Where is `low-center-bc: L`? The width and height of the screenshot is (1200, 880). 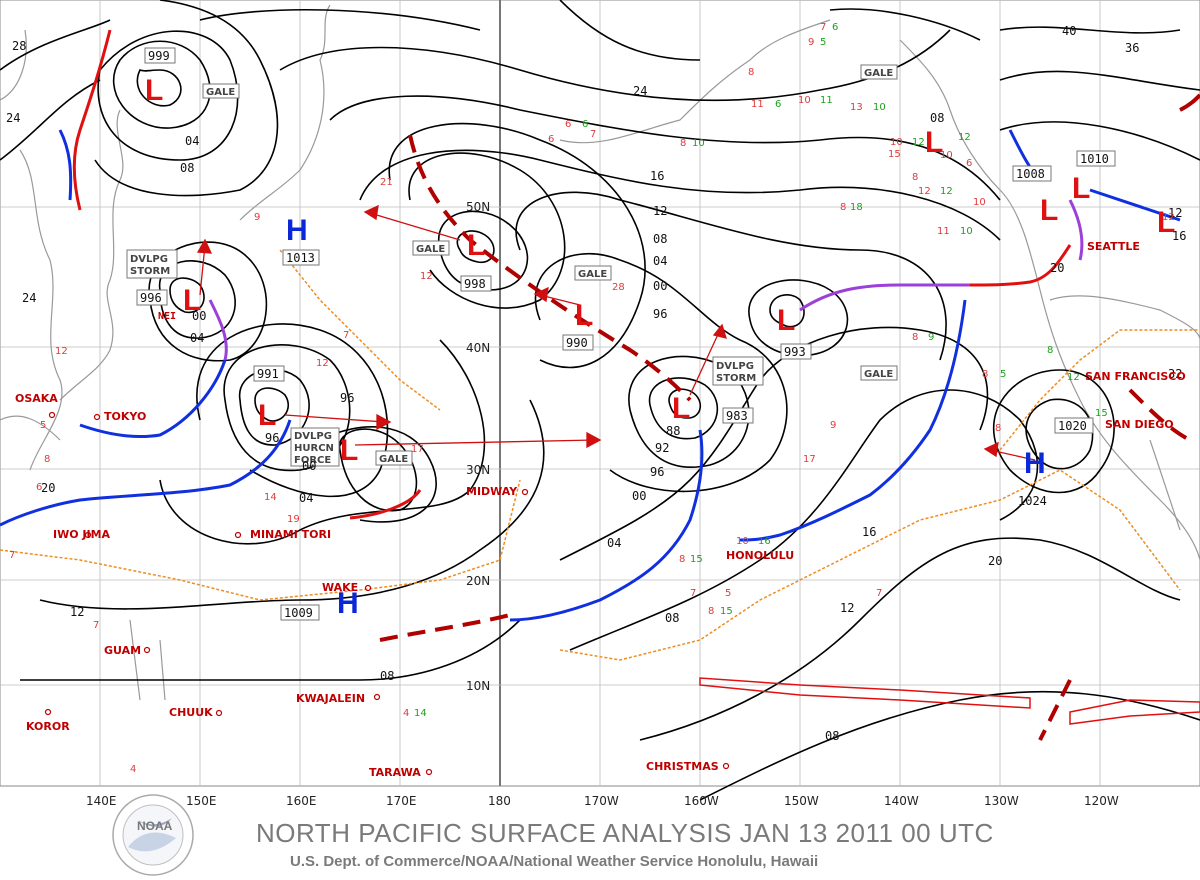
low-center-bc: L is located at coordinates (1049, 210).